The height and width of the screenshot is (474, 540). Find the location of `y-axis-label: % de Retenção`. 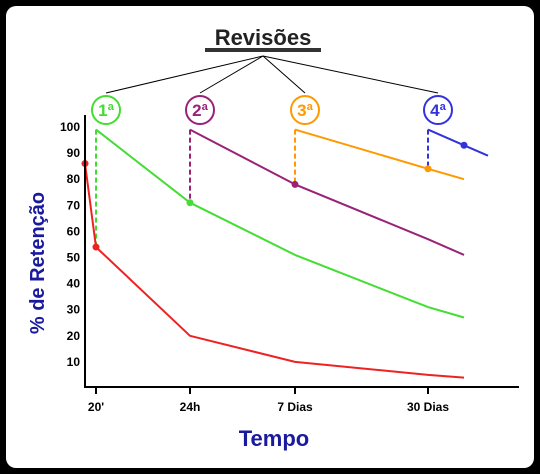

y-axis-label: % de Retenção is located at coordinates (38, 263).